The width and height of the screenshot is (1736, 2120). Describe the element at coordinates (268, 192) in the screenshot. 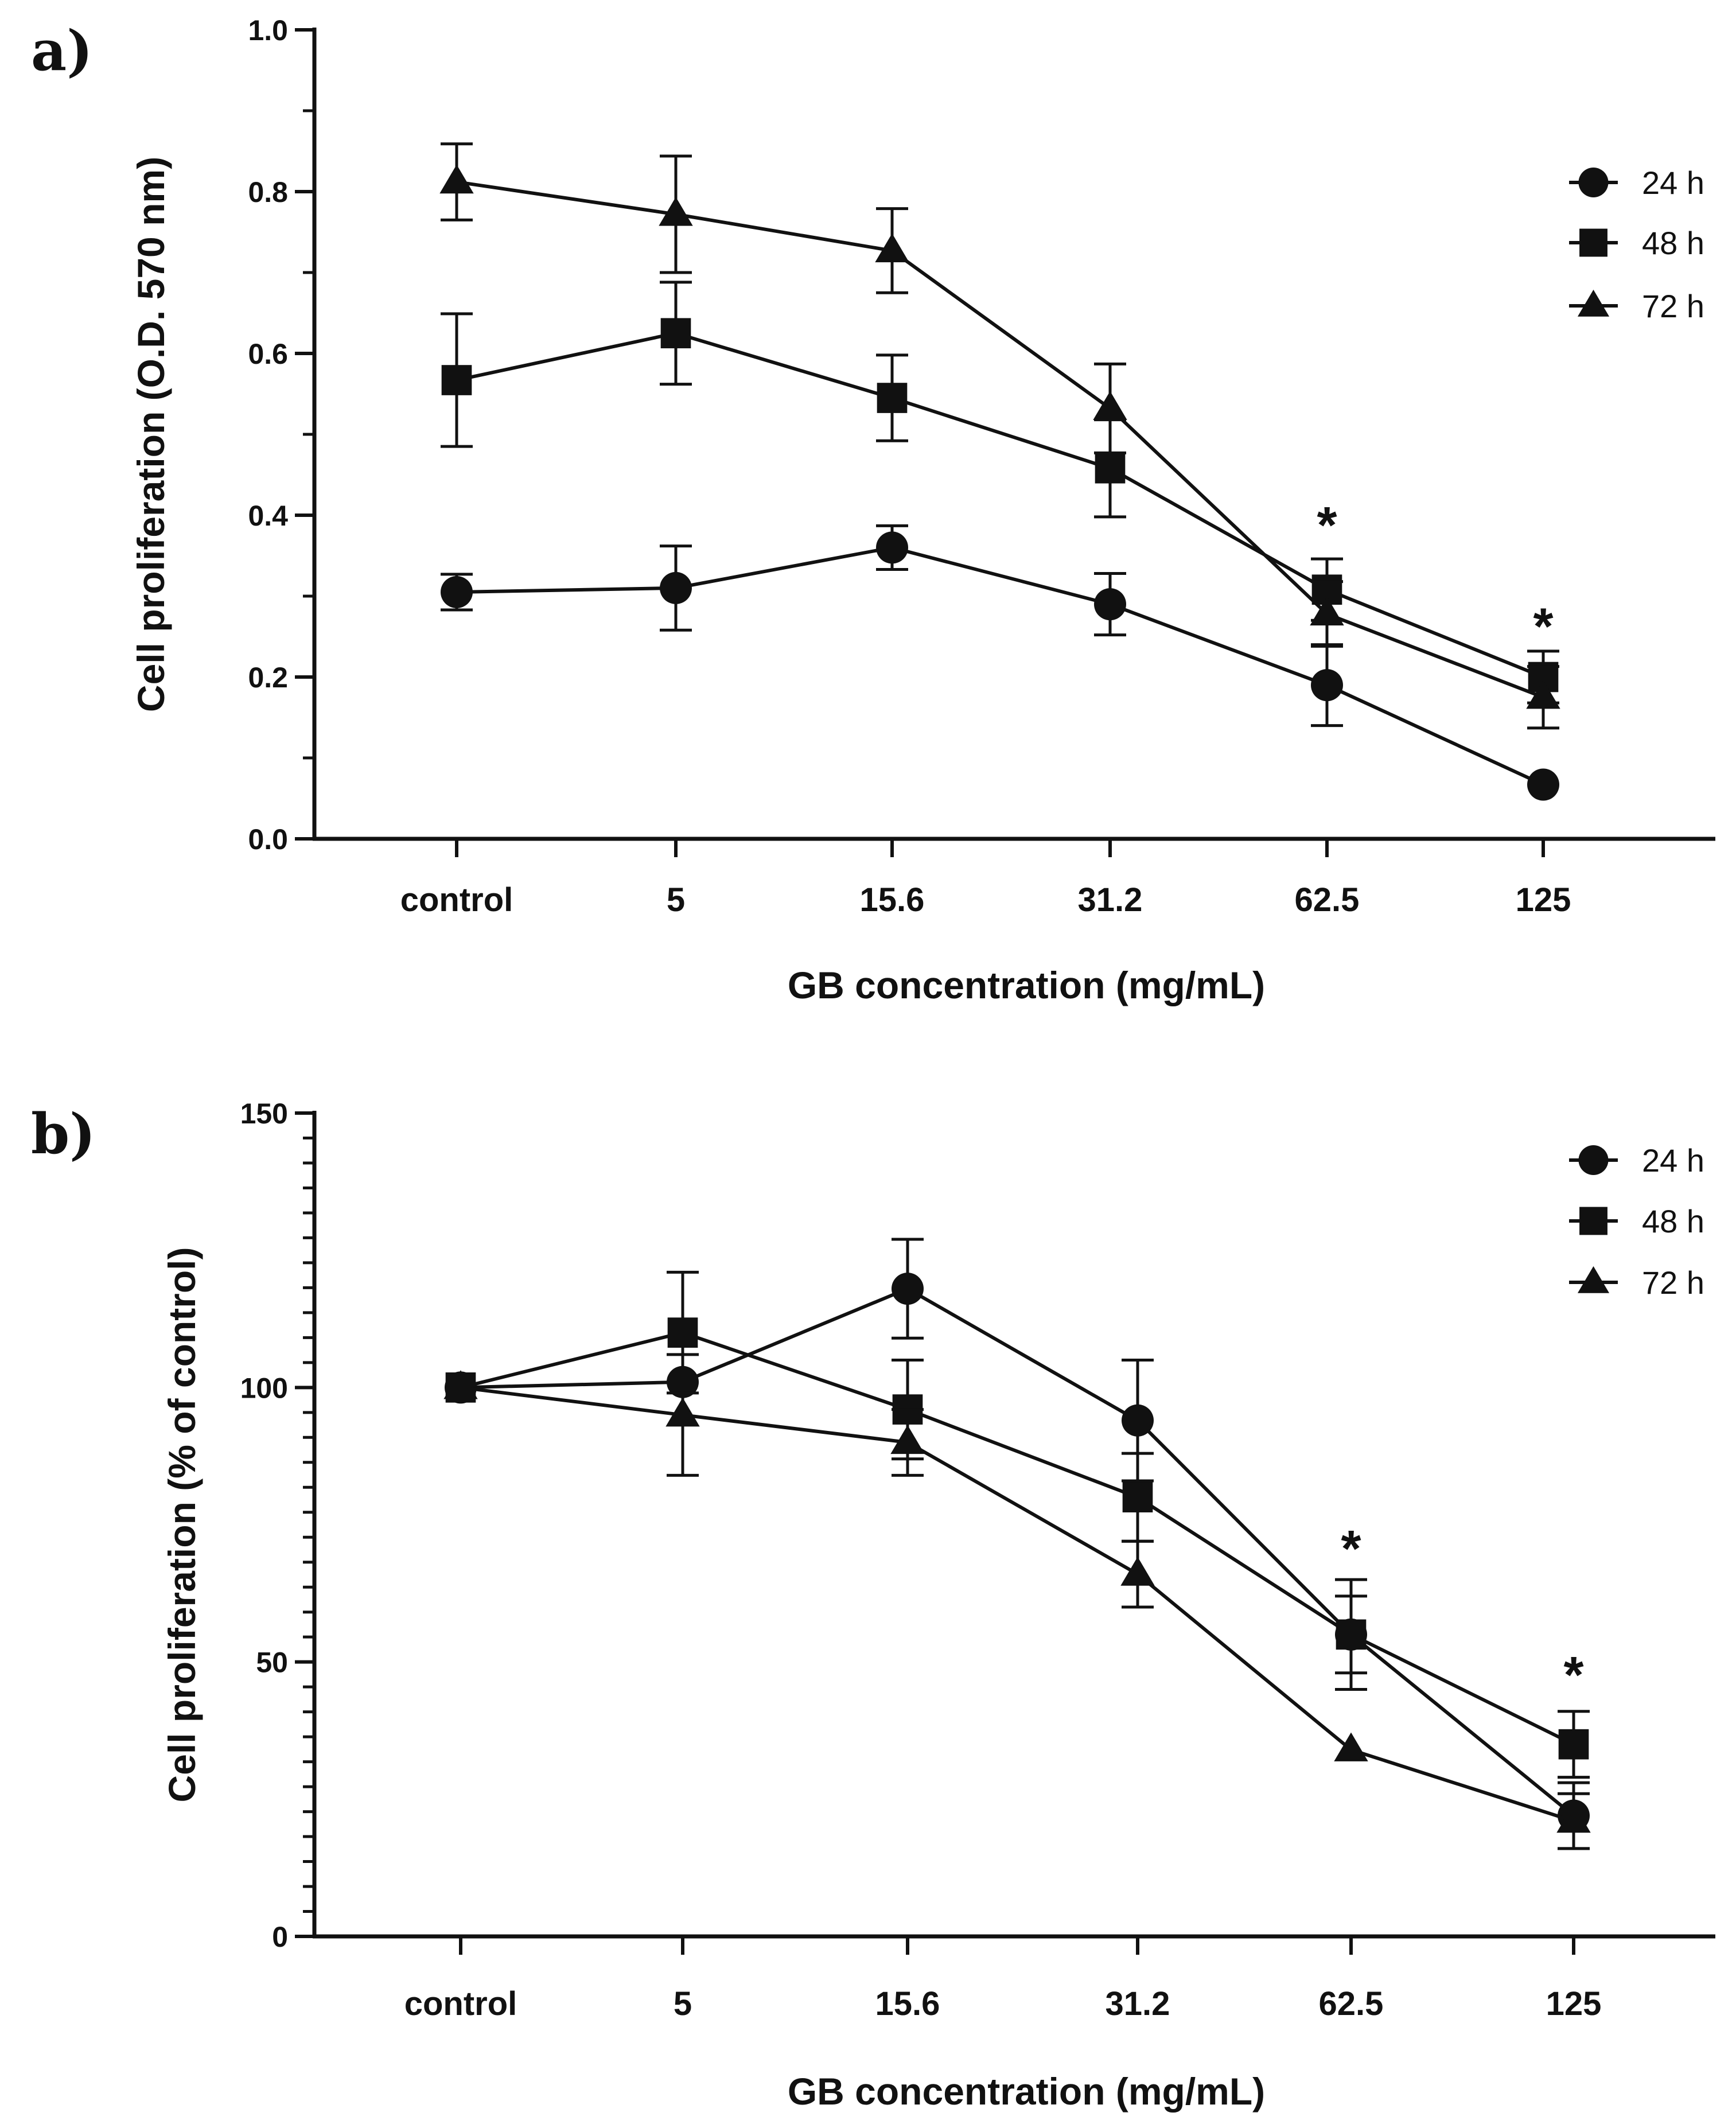

I see `y-tick-label: 0.8` at that location.